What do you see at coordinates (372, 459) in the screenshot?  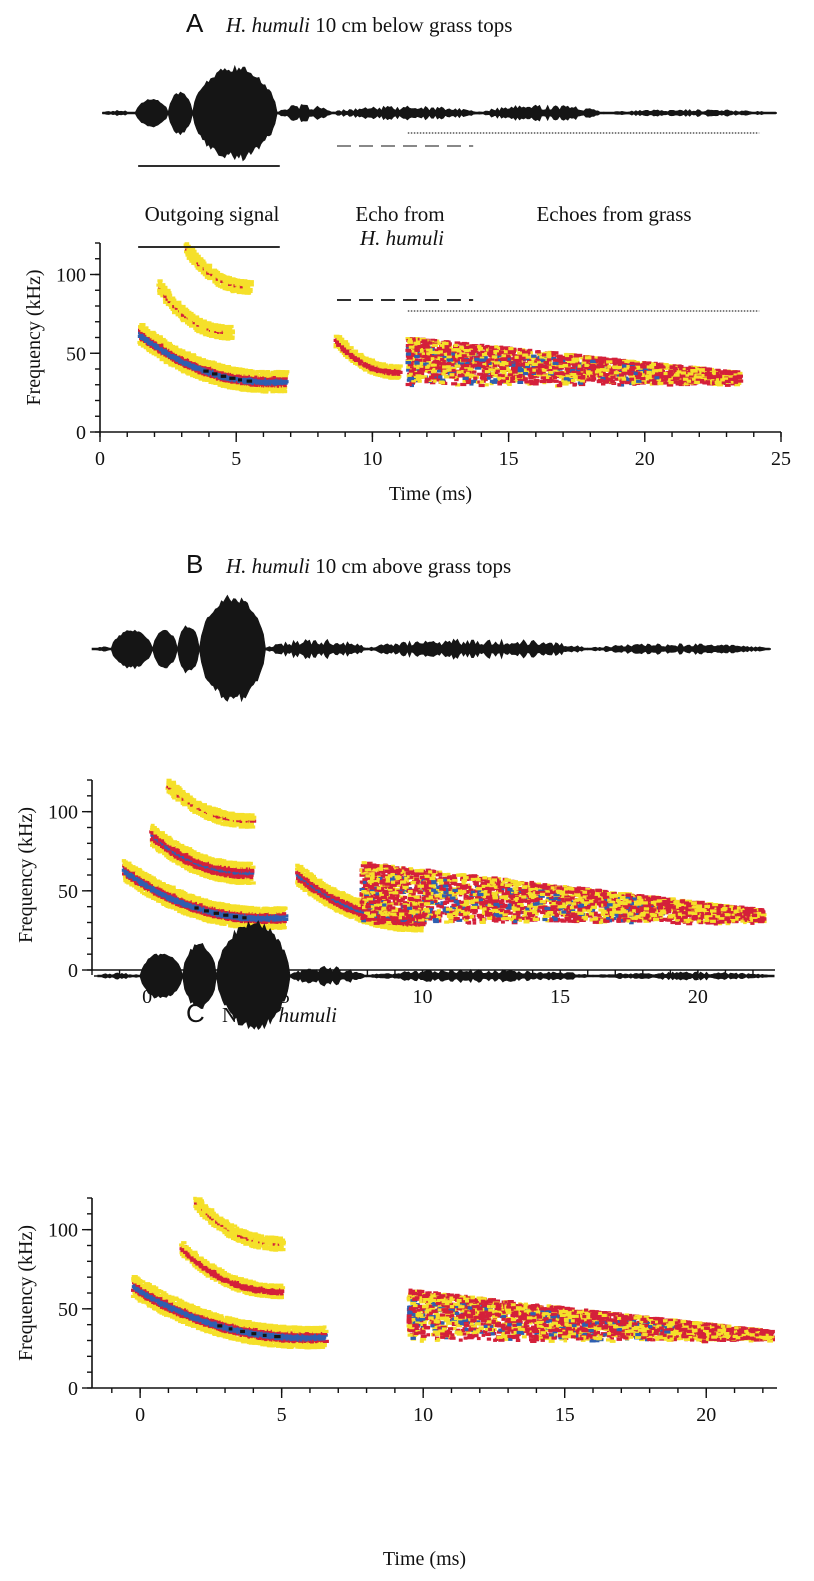 I see `x-tick-label: 10` at bounding box center [372, 459].